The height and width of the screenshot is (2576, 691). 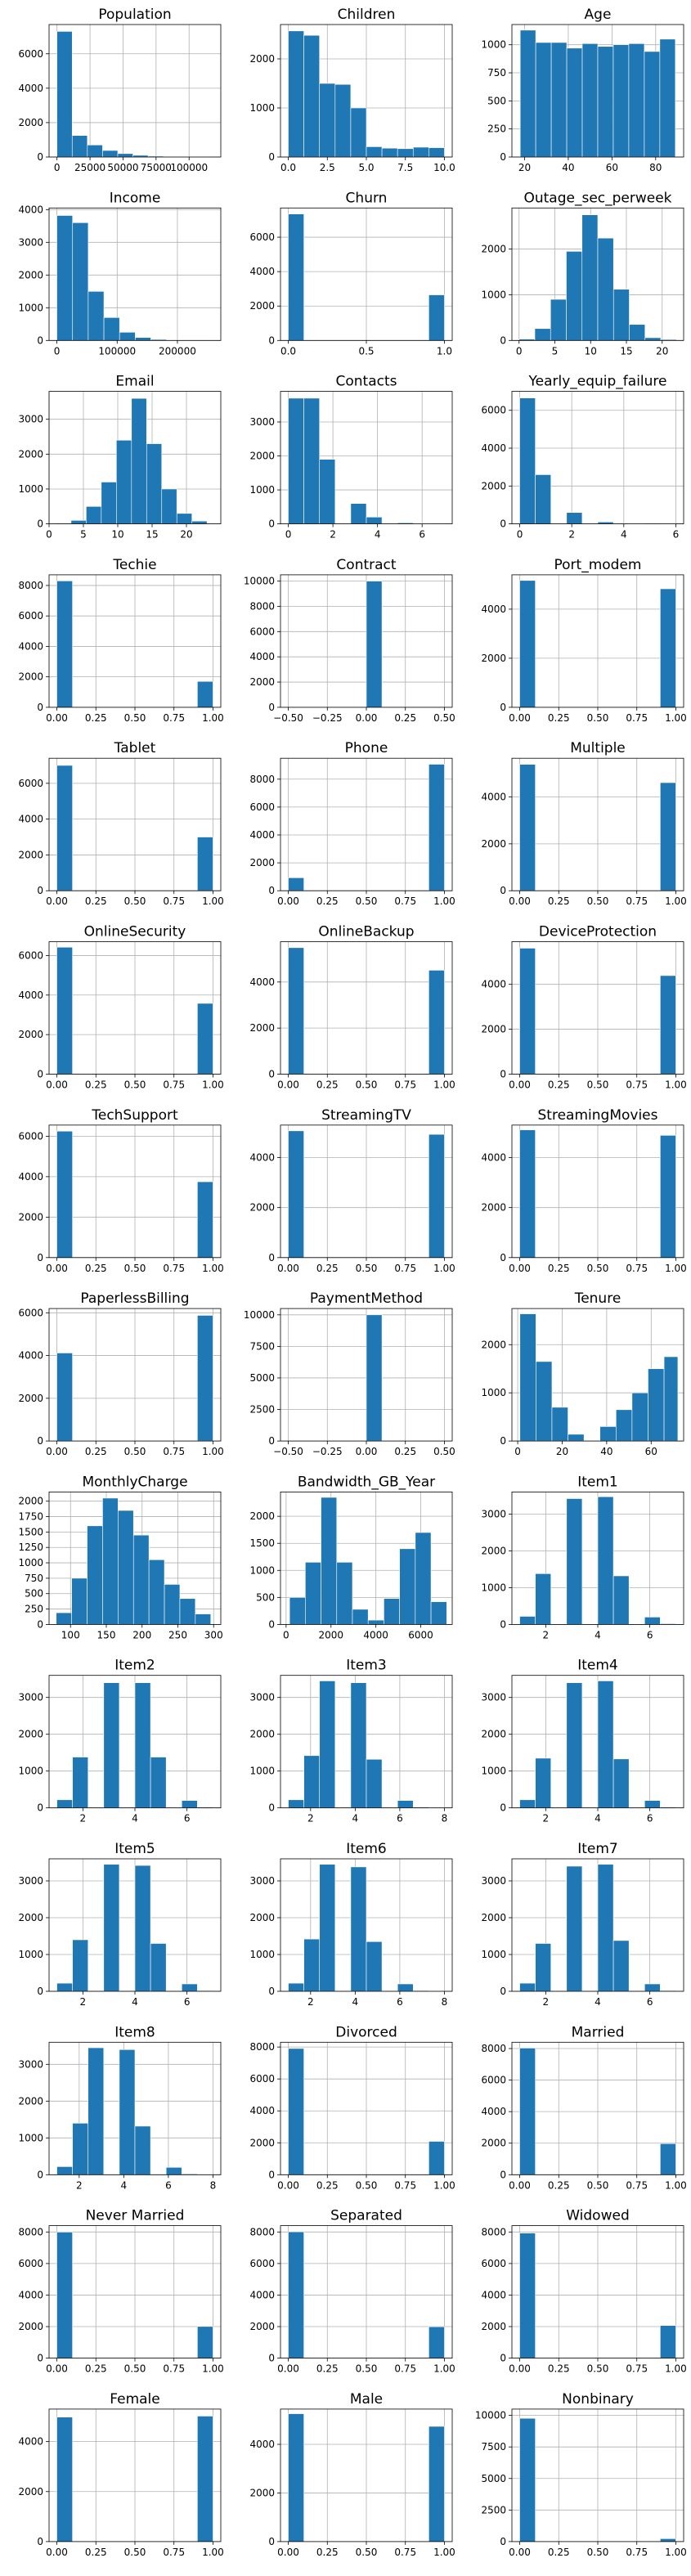 What do you see at coordinates (187, 2002) in the screenshot?
I see `x-tick-label: 6` at bounding box center [187, 2002].